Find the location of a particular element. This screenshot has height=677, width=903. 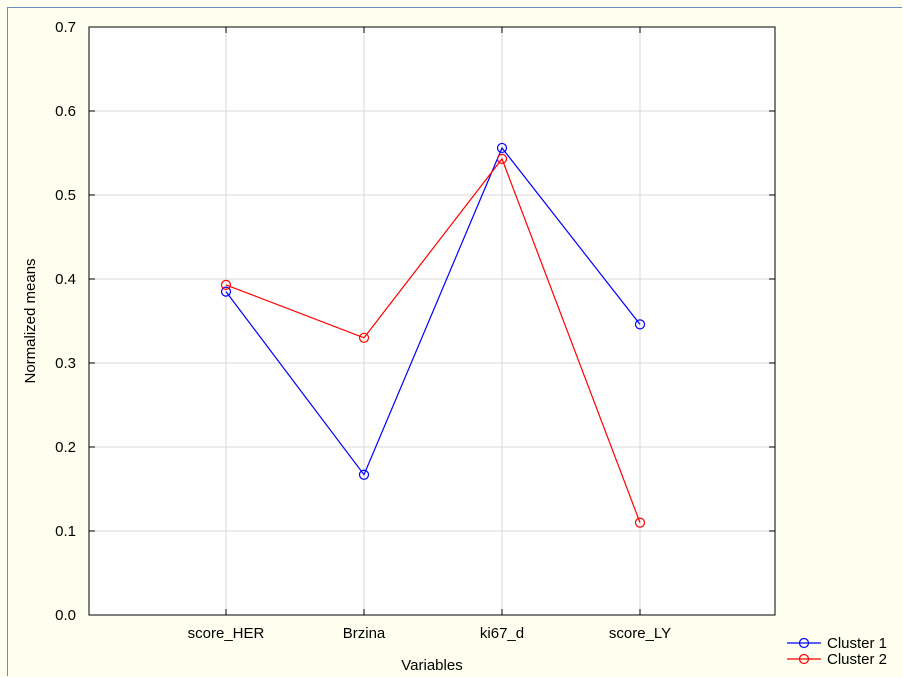

y-tick-label: 0.2 is located at coordinates (65, 447).